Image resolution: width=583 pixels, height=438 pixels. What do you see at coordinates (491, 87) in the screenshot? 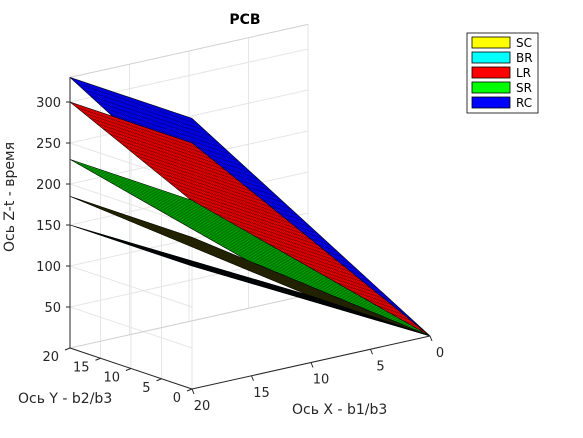
I see `legend-swatch-sr` at bounding box center [491, 87].